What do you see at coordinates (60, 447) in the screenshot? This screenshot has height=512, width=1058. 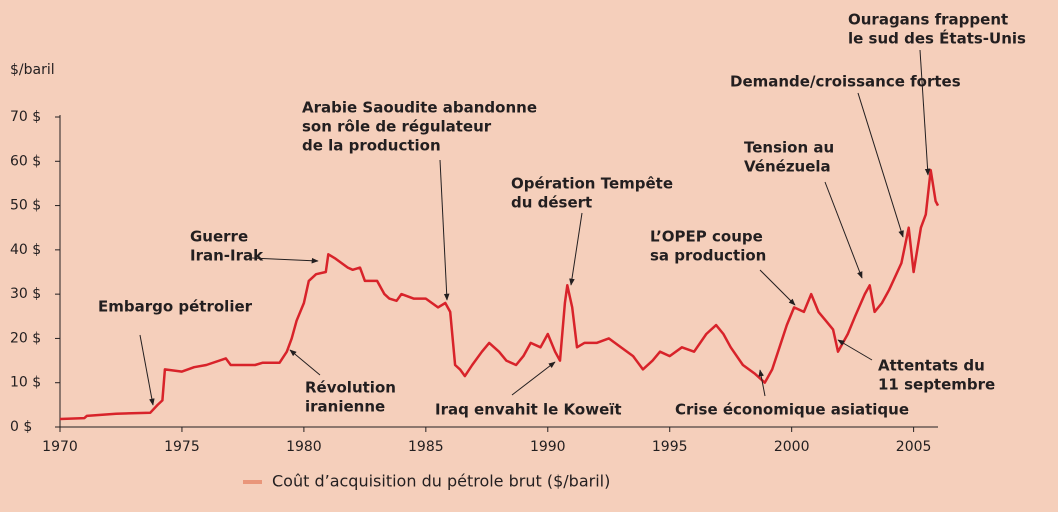 I see `x-tick-label: 1970` at bounding box center [60, 447].